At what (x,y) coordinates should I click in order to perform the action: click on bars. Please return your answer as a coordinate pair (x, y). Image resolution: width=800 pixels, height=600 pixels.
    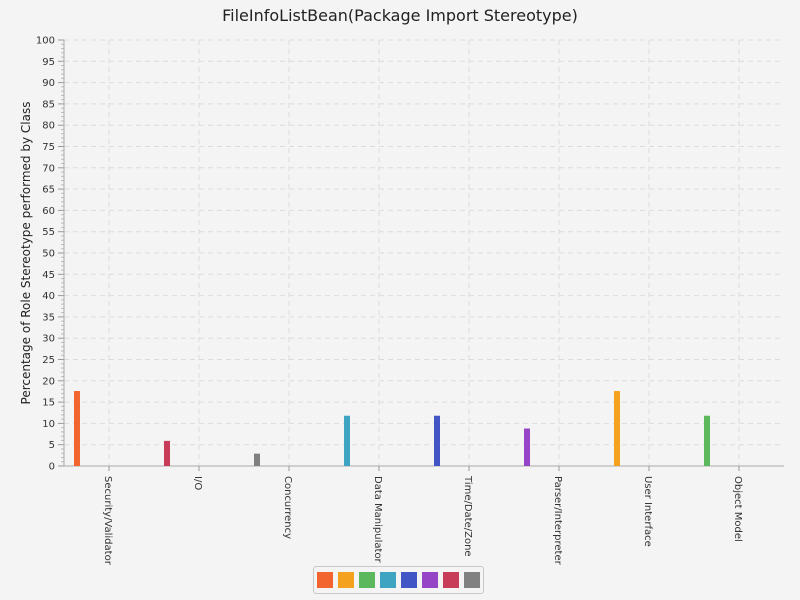
    Looking at the image, I should click on (392, 428).